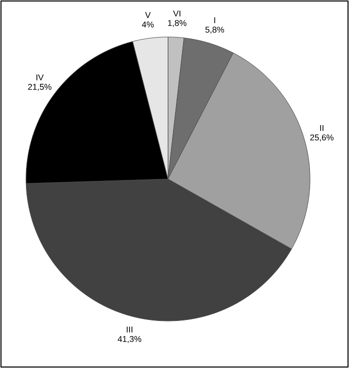 Image resolution: width=349 pixels, height=368 pixels. I want to click on slice-label: V, so click(148, 15).